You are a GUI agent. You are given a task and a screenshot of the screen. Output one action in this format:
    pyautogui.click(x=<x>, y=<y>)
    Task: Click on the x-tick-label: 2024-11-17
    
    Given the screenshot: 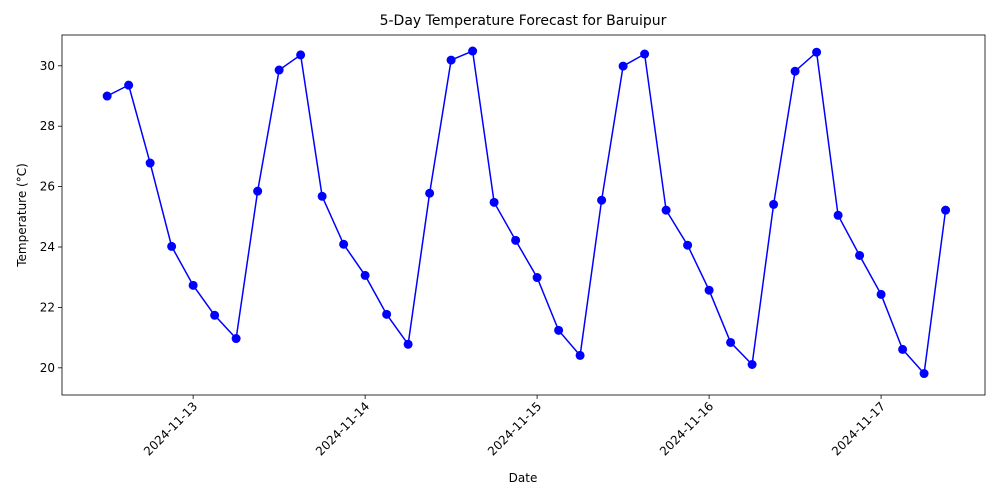 What is the action you would take?
    pyautogui.click(x=858, y=428)
    